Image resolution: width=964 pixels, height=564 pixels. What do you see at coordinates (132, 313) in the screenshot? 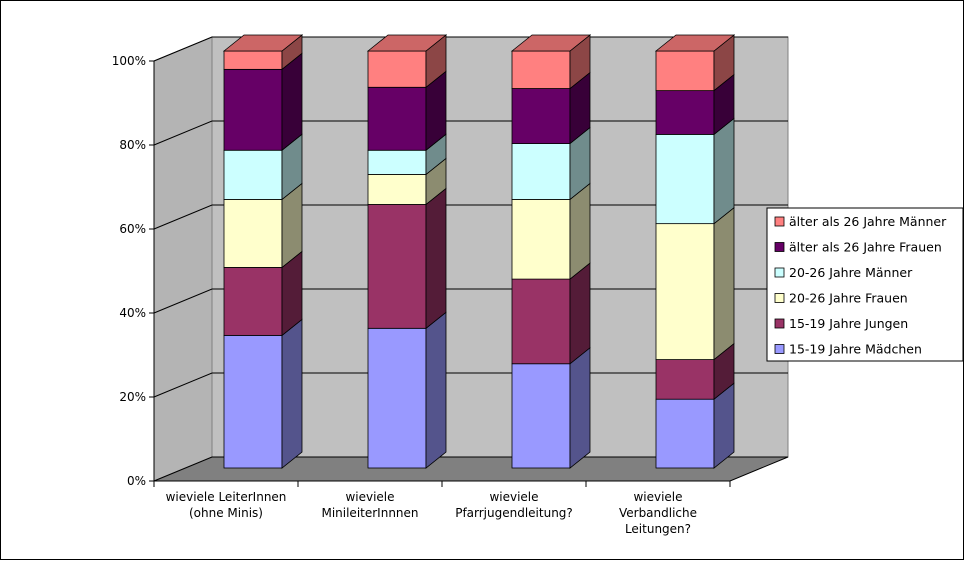
I see `y-tick-label: 40%` at bounding box center [132, 313].